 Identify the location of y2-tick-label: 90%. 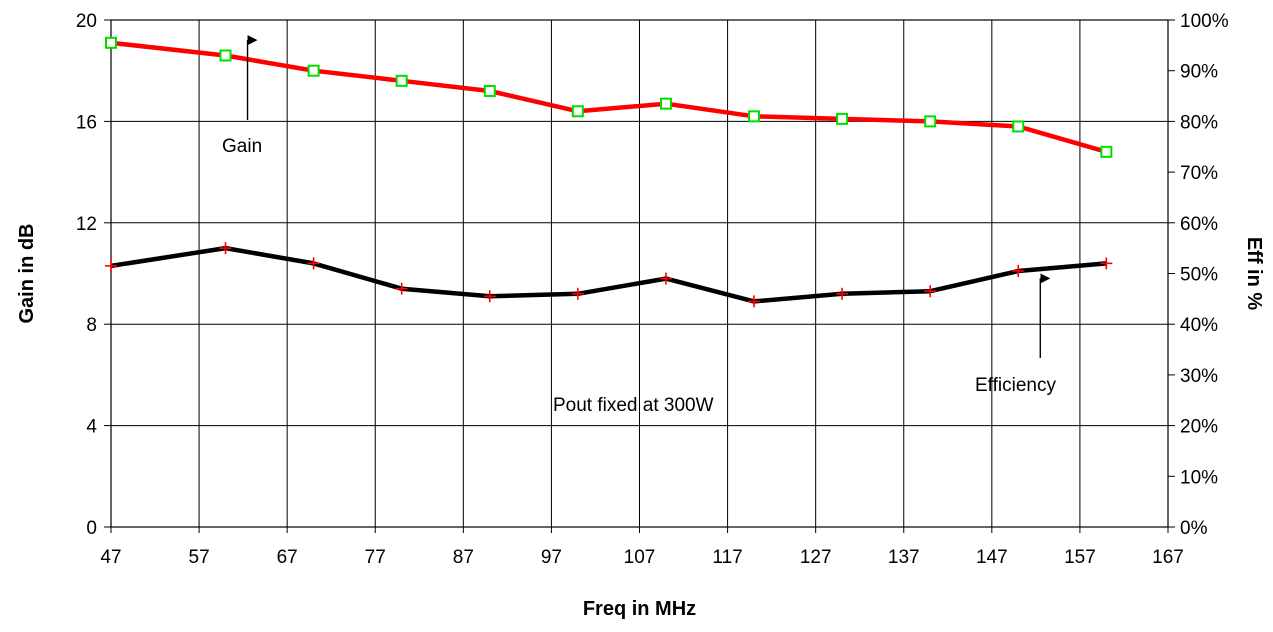
(1199, 72).